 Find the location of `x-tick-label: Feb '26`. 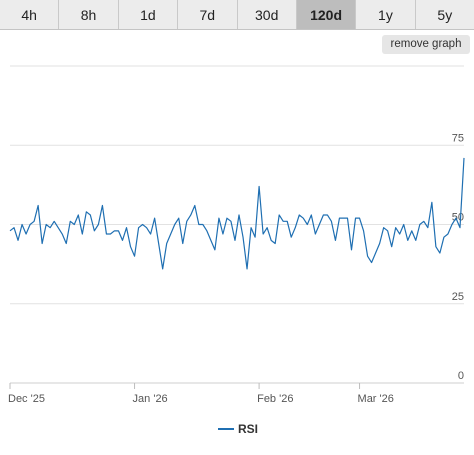

x-tick-label: Feb '26 is located at coordinates (275, 399).